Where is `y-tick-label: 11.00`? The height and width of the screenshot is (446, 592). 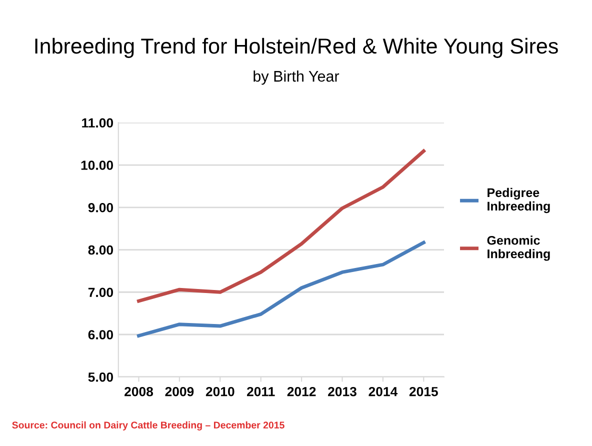
y-tick-label: 11.00 is located at coordinates (97, 123).